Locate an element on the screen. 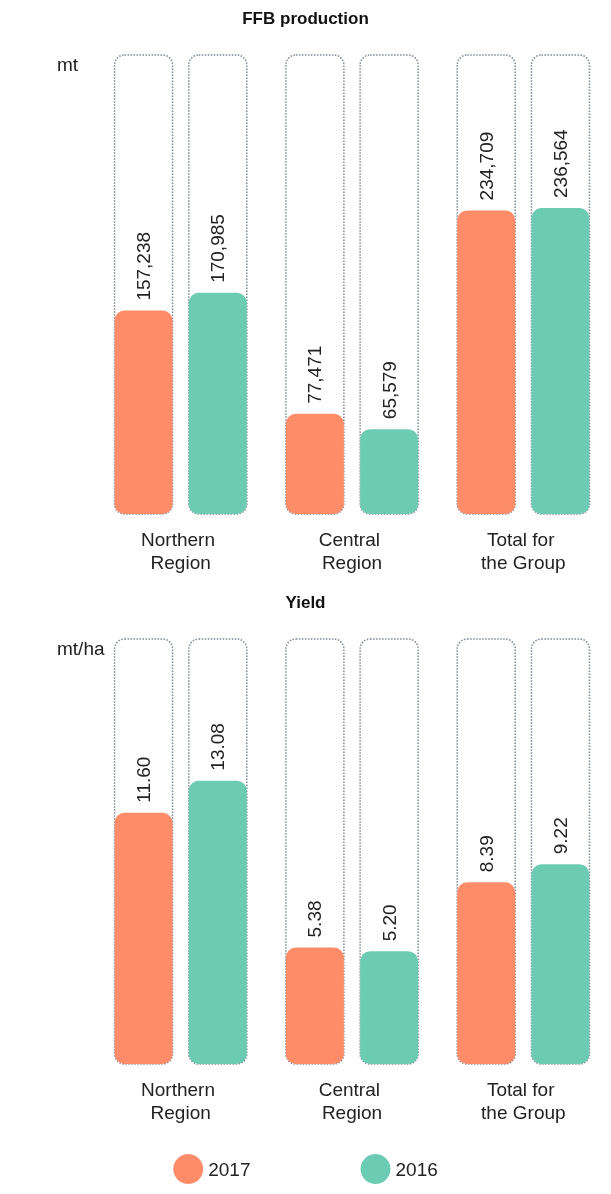 This screenshot has height=1194, width=611. data-label: 5.20 is located at coordinates (389, 923).